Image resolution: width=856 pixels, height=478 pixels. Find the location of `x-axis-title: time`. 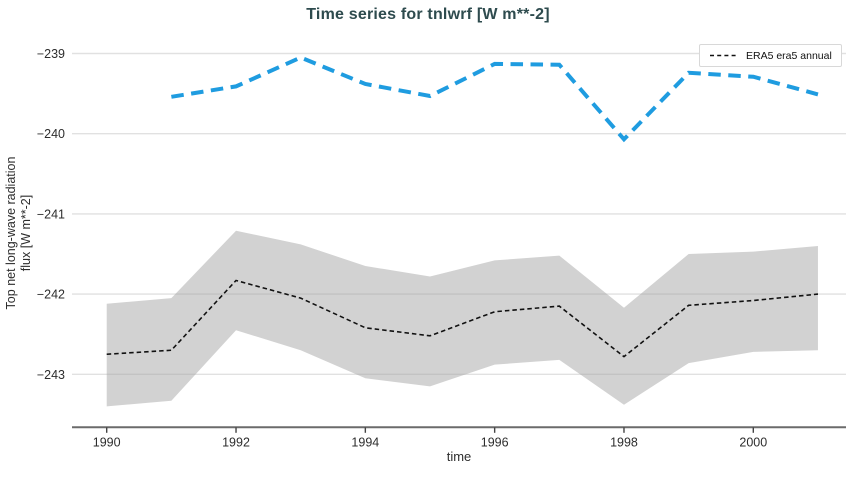

x-axis-title: time is located at coordinates (459, 456).